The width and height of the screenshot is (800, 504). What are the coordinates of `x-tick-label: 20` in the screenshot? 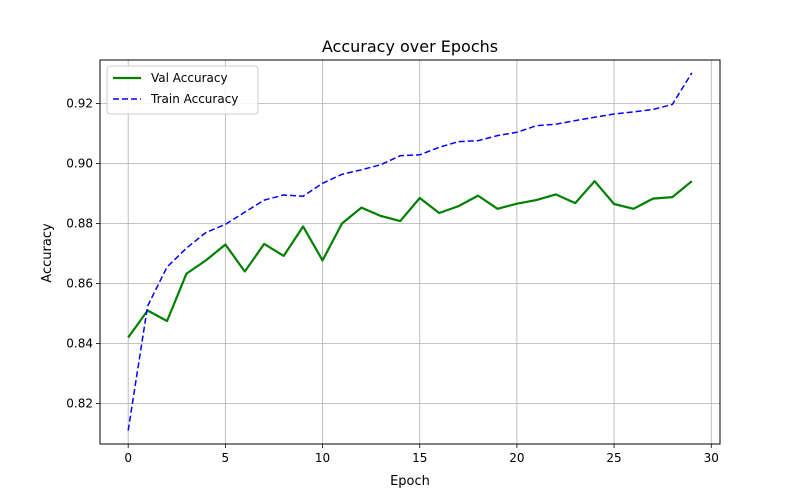 It's located at (516, 458).